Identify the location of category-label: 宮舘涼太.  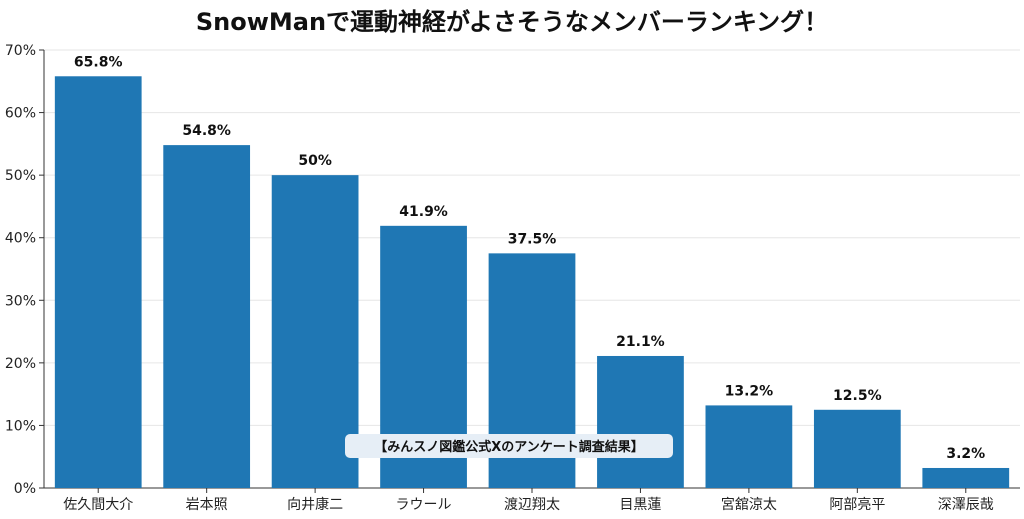
(749, 504).